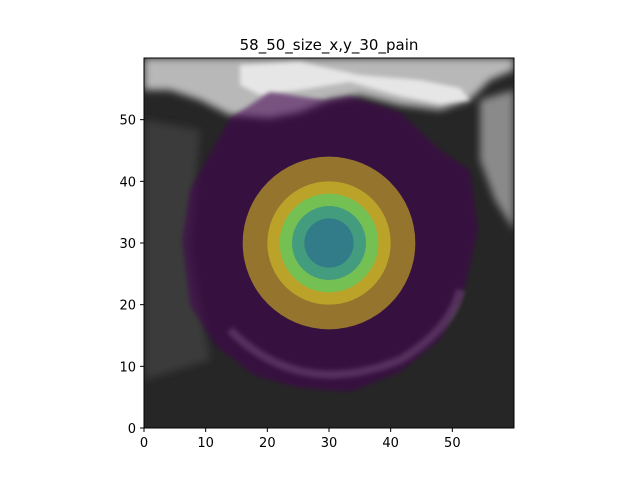  What do you see at coordinates (132, 429) in the screenshot?
I see `y-tick-label: 0` at bounding box center [132, 429].